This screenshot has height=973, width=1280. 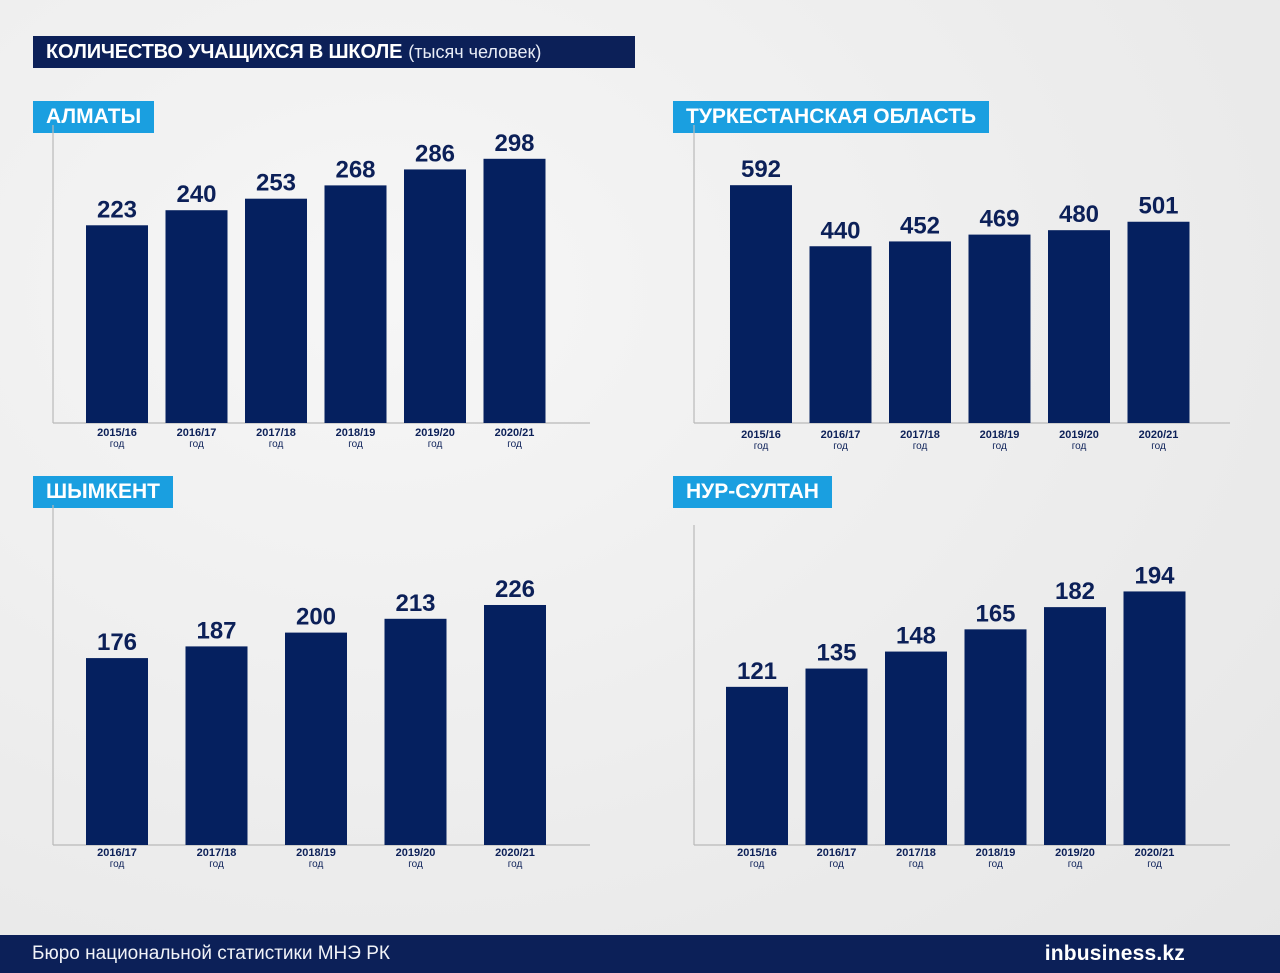 What do you see at coordinates (1115, 954) in the screenshot?
I see `brand-logo: inbusiness.kz` at bounding box center [1115, 954].